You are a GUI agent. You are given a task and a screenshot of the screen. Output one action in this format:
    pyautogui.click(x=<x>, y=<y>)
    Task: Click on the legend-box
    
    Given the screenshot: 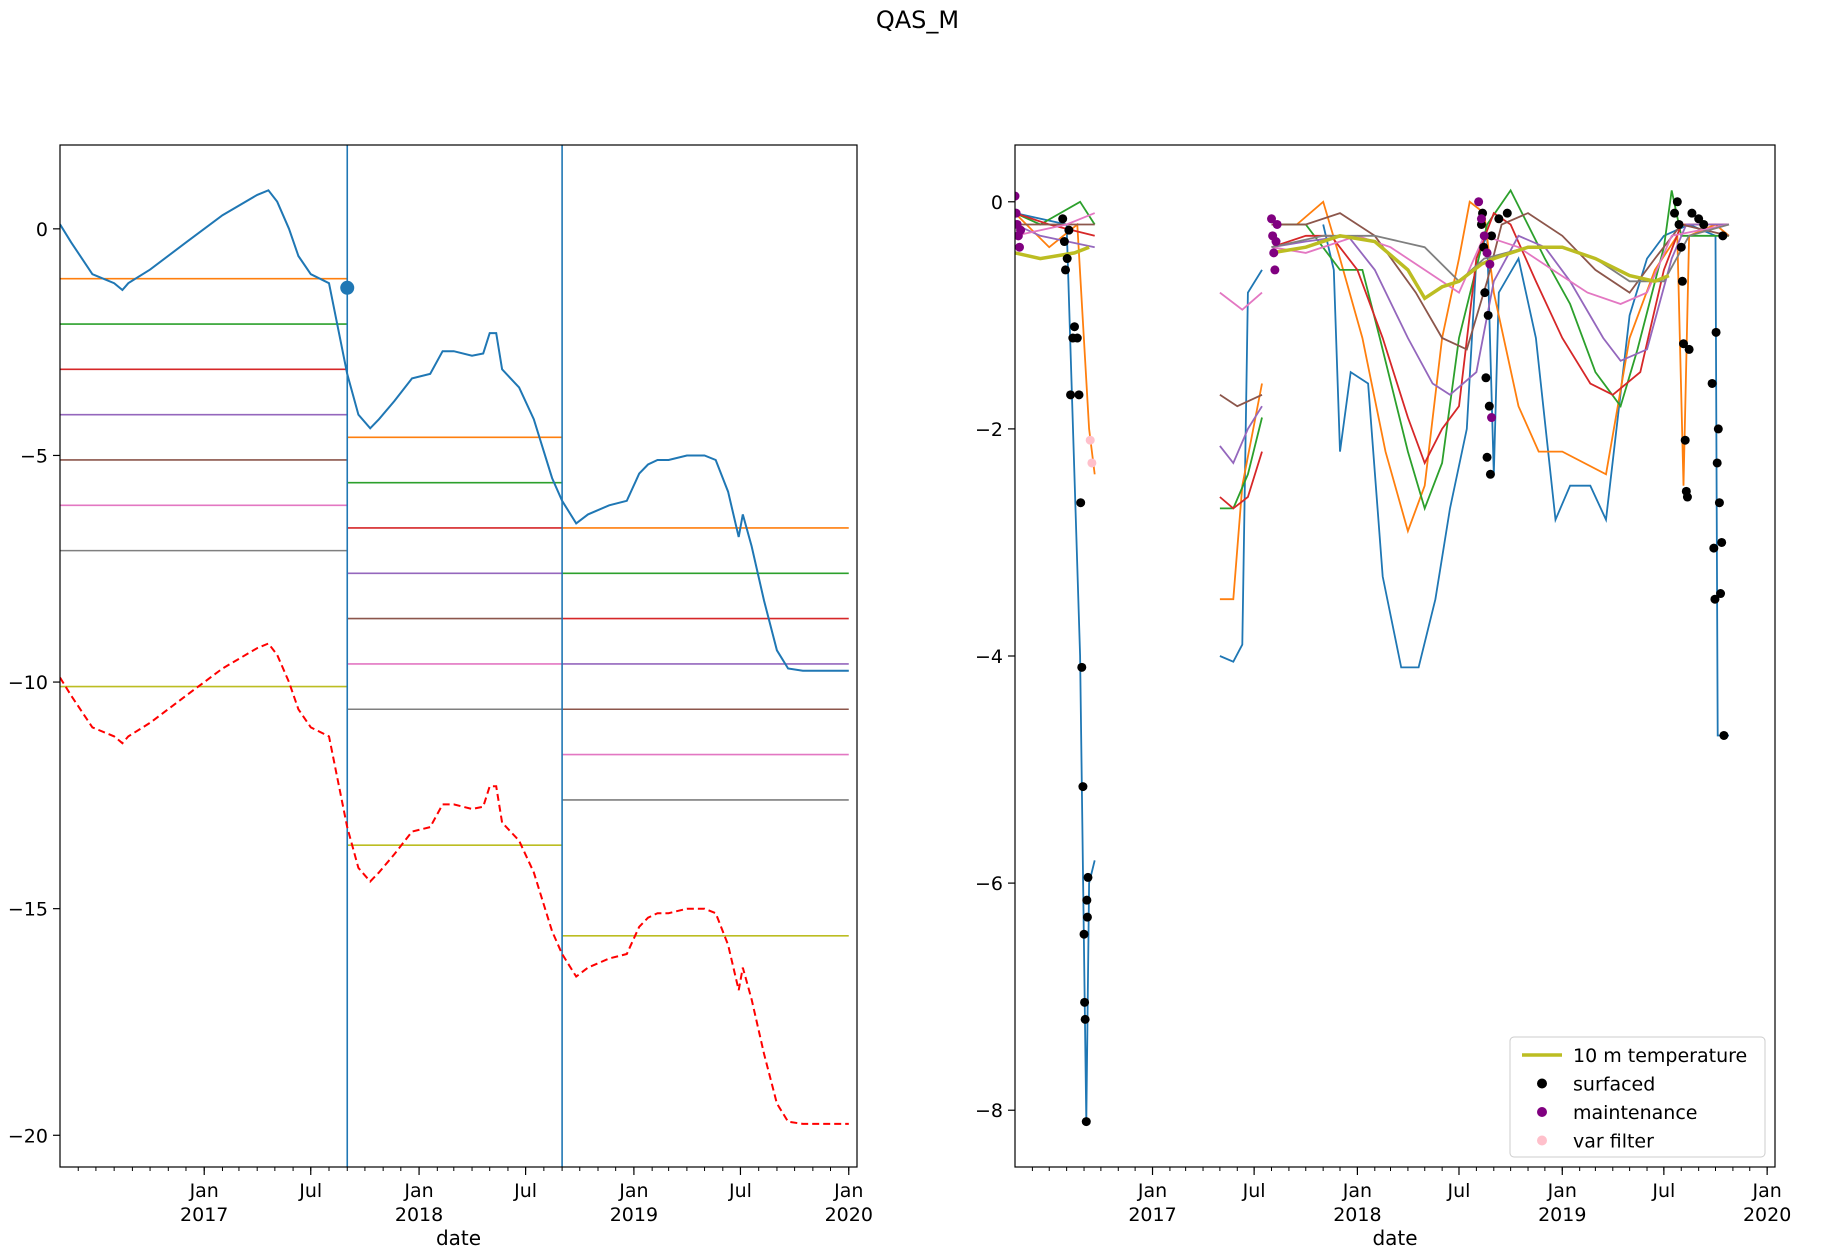 What is the action you would take?
    pyautogui.click(x=1637, y=1097)
    